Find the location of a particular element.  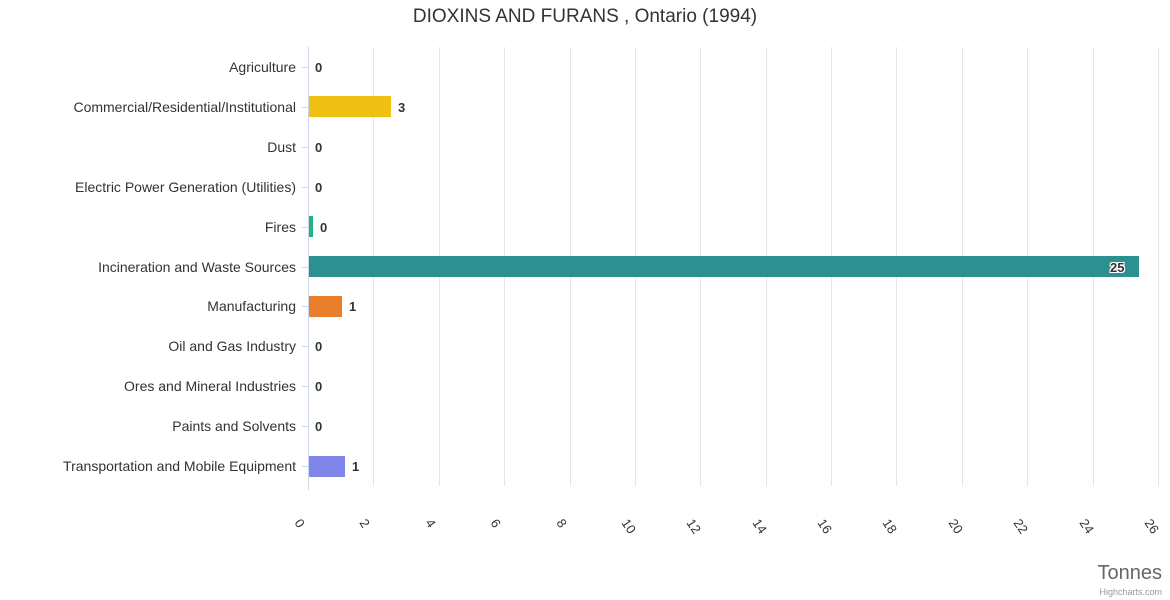

data-label: 3 is located at coordinates (402, 107).